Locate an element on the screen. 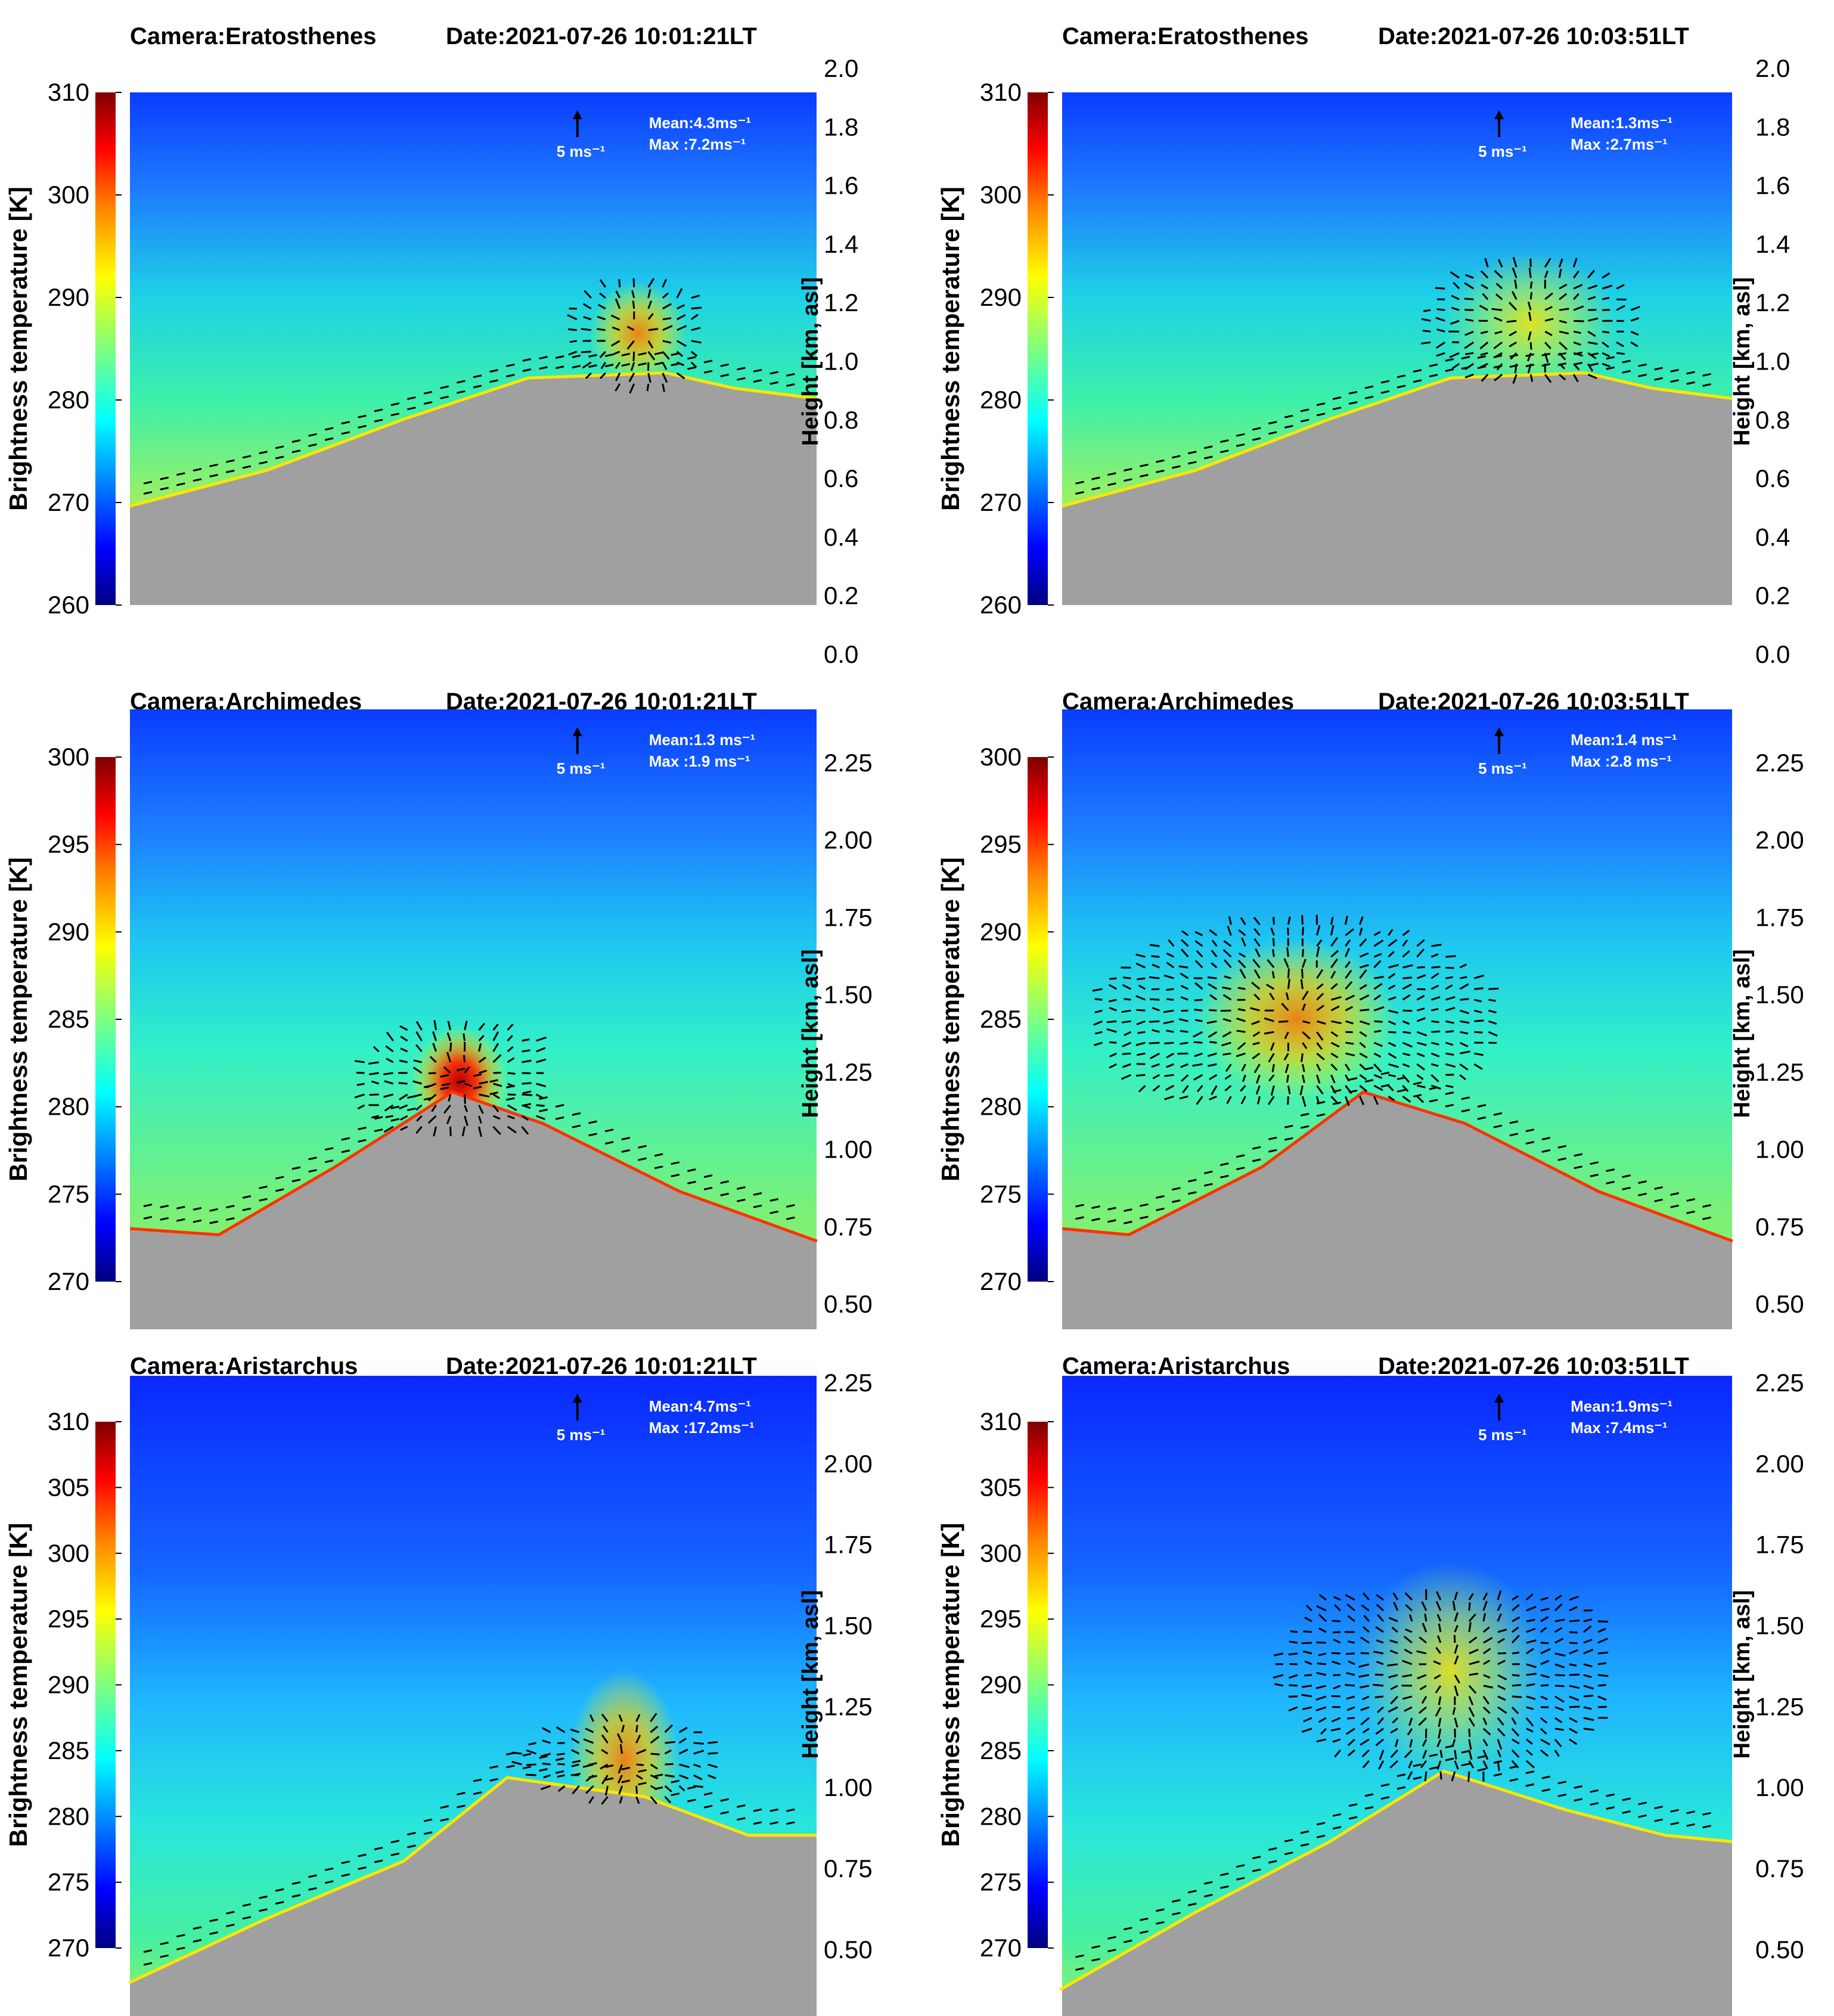  max-speed-label: Max :17.2ms⁻¹ is located at coordinates (702, 1428).